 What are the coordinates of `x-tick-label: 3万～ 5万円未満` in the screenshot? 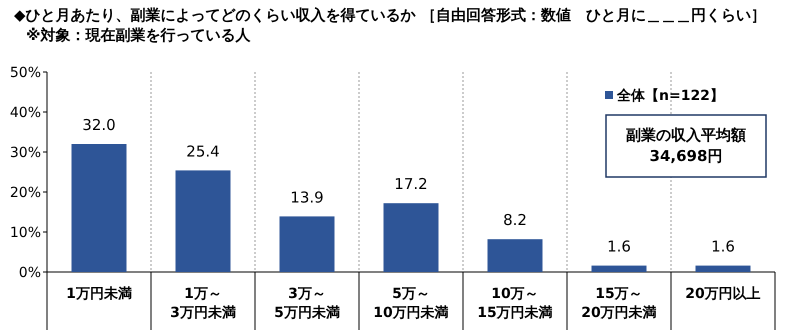 It's located at (307, 303).